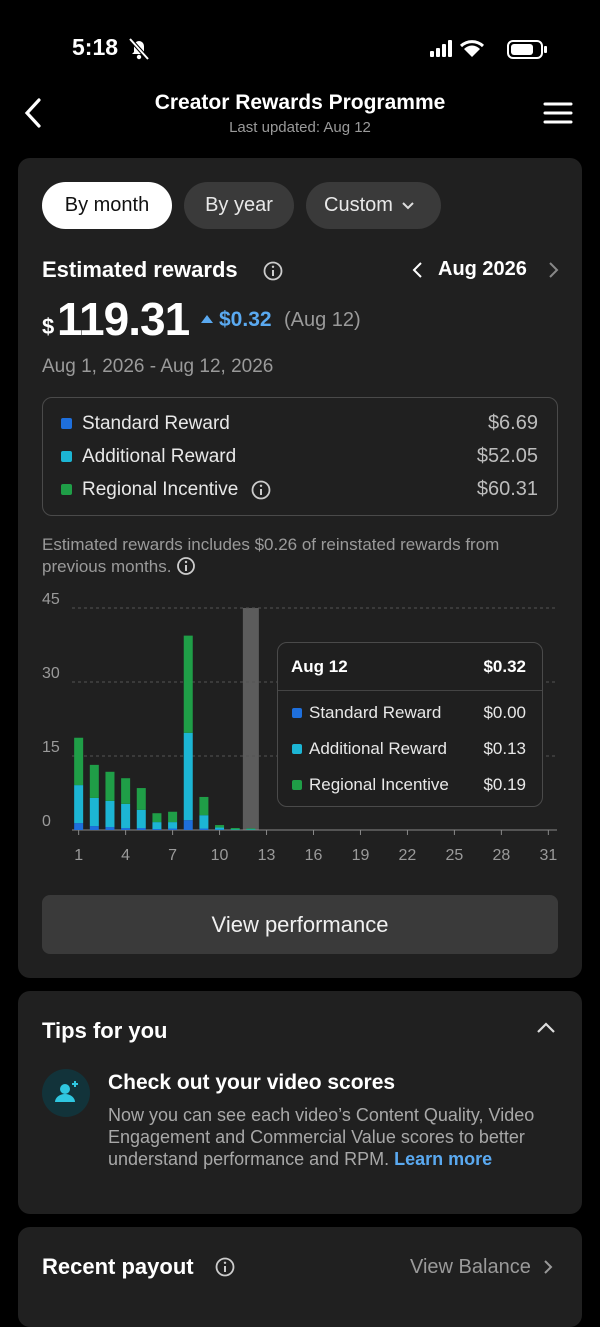 The width and height of the screenshot is (600, 1327). I want to click on tip-heading: Check out your video scores, so click(251, 1083).